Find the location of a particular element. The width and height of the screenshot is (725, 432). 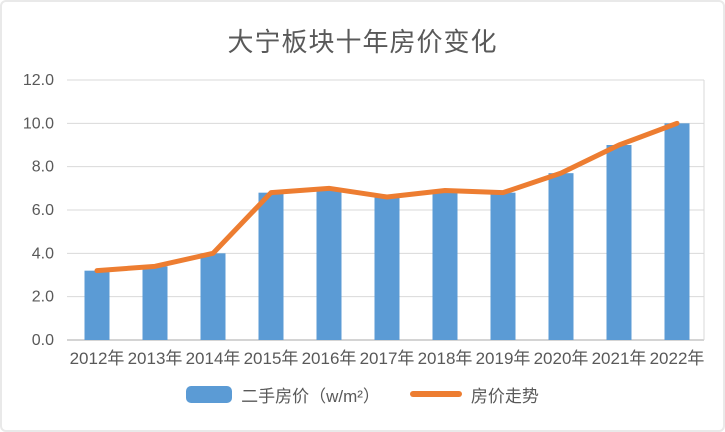

legend-label-bars: 二手房价（w/m²） is located at coordinates (310, 396).